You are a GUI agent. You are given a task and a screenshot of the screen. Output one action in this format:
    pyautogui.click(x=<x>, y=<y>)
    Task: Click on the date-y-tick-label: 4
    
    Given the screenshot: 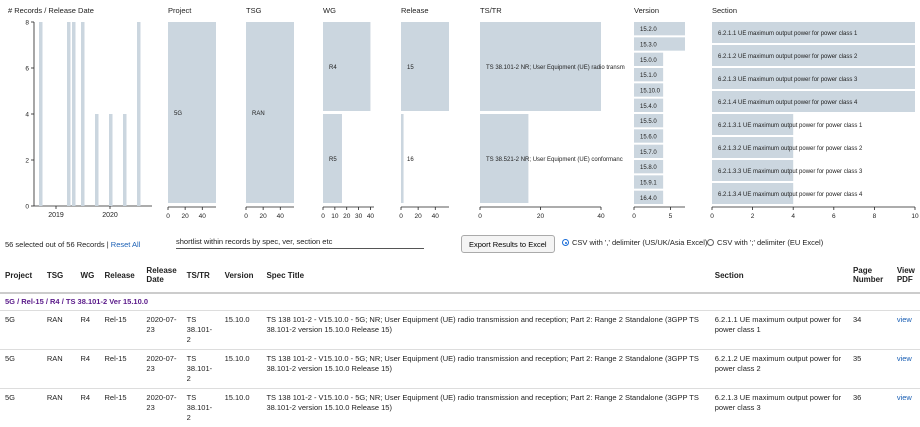 What is the action you would take?
    pyautogui.click(x=27, y=115)
    